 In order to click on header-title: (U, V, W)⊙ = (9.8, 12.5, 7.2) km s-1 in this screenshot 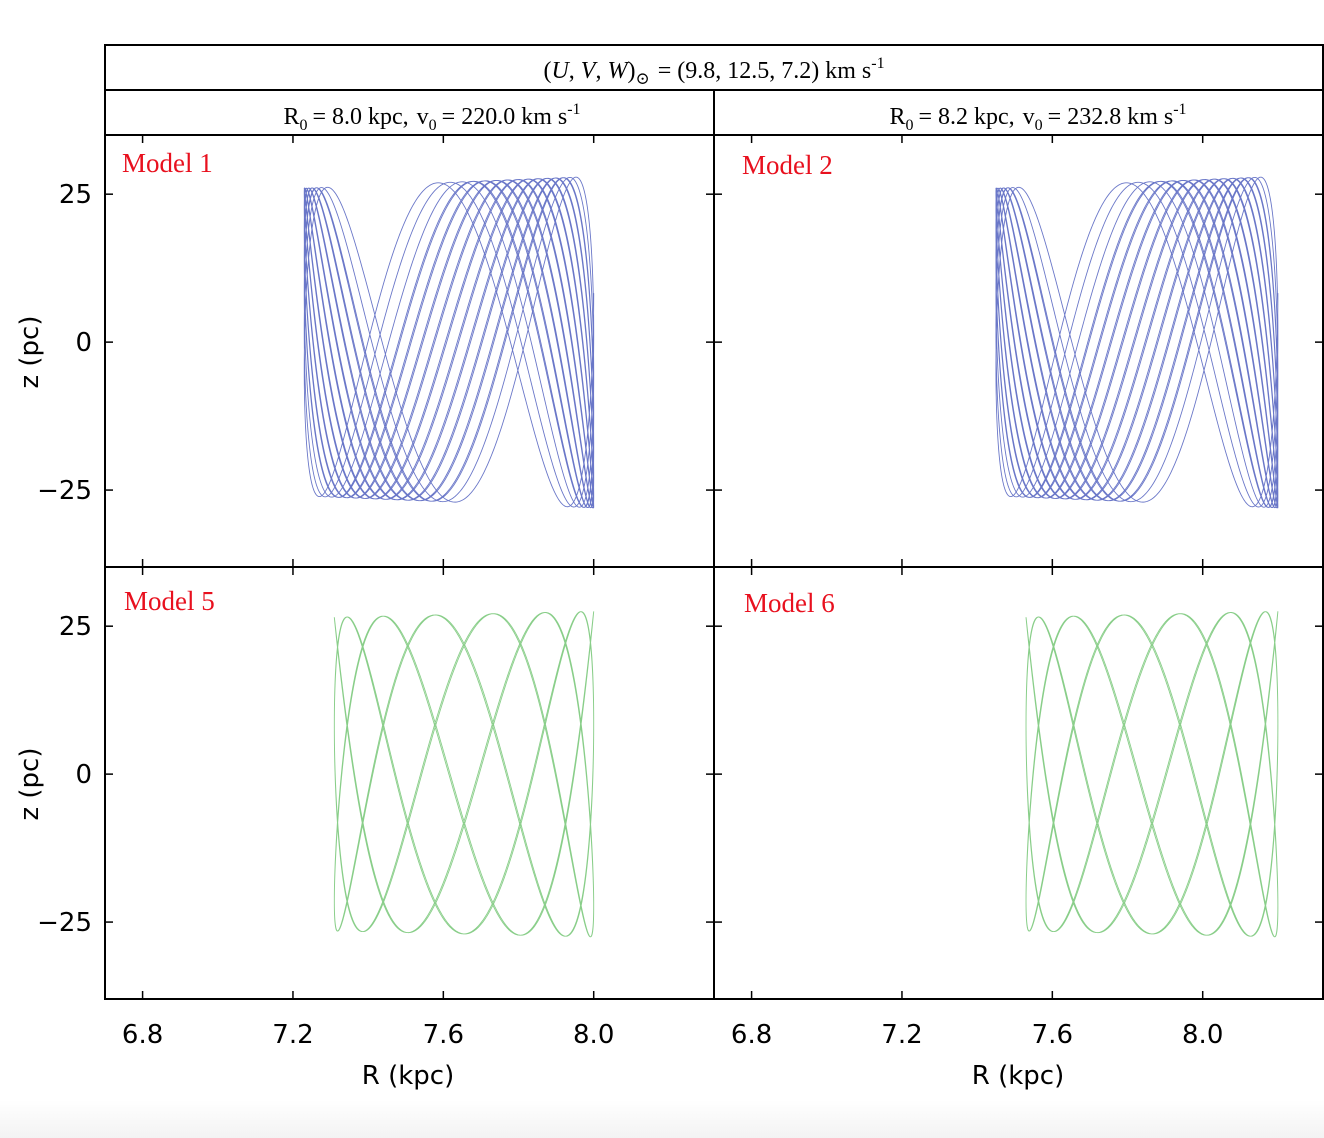, I will do `click(713, 71)`.